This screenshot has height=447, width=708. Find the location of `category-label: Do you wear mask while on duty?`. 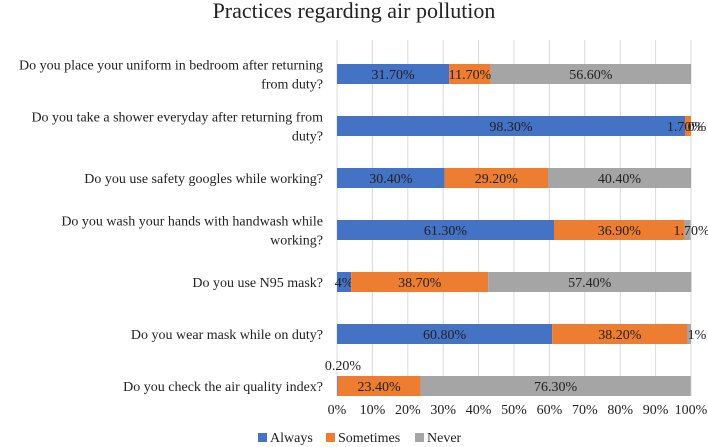

category-label: Do you wear mask while on duty? is located at coordinates (227, 335).